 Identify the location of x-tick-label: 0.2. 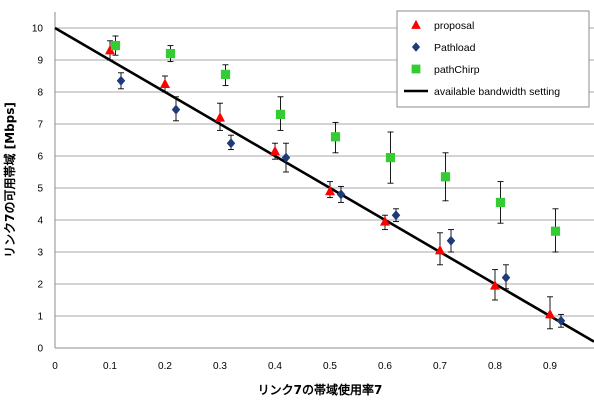
(165, 366).